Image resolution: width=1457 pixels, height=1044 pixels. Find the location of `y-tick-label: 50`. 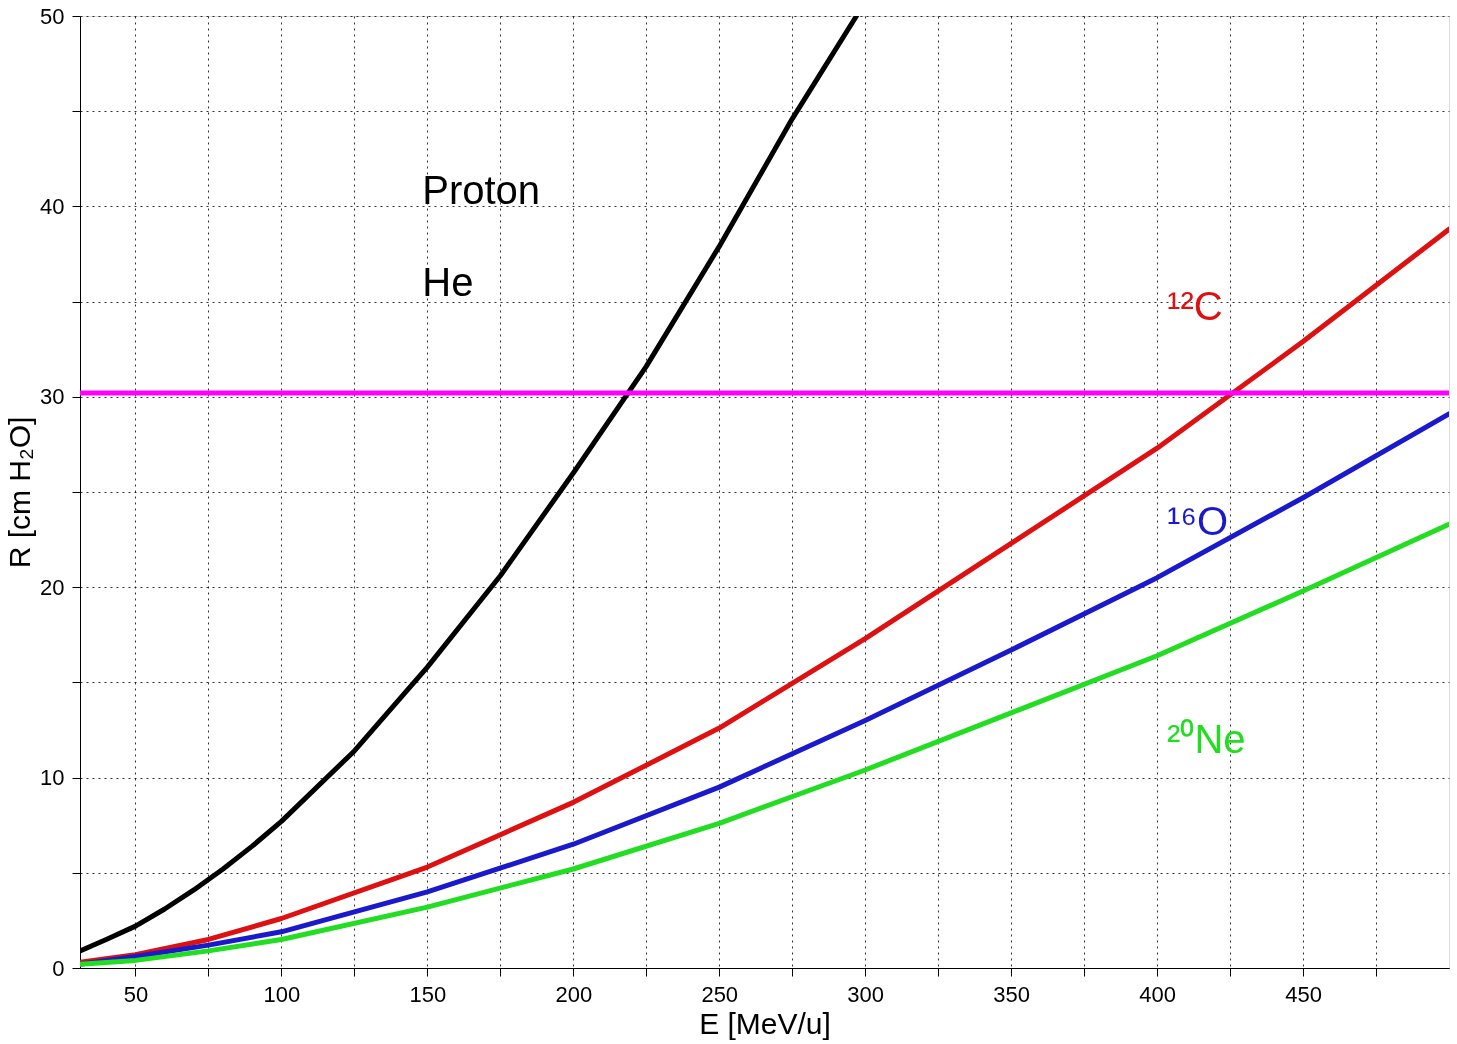

y-tick-label: 50 is located at coordinates (52, 16).